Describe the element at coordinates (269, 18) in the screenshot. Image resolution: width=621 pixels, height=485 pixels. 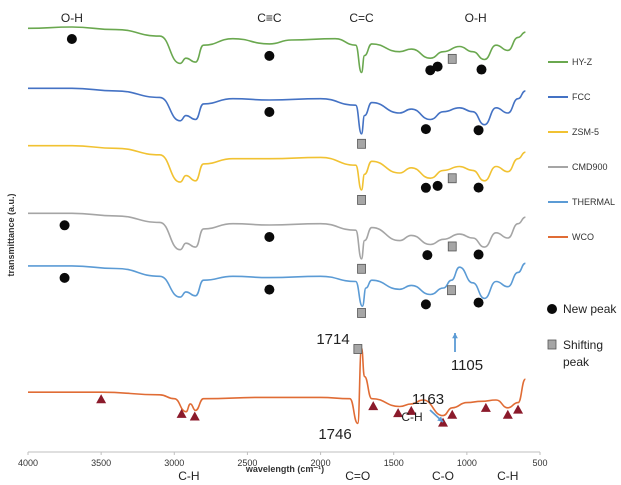
I see `bond-annotation-top: C≡C` at that location.